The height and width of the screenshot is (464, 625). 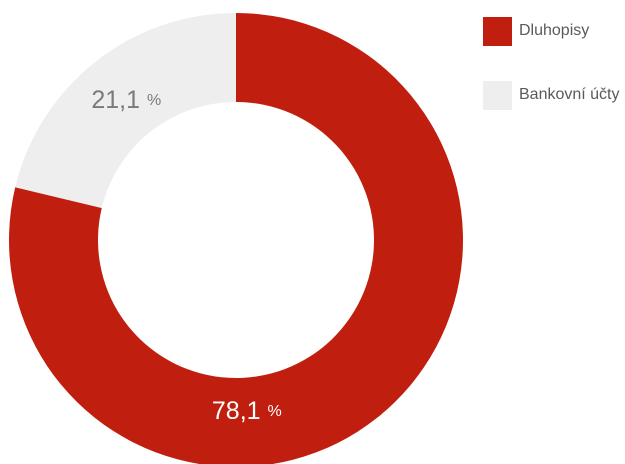 What do you see at coordinates (240, 411) in the screenshot?
I see `slice-value-0: 78,1` at bounding box center [240, 411].